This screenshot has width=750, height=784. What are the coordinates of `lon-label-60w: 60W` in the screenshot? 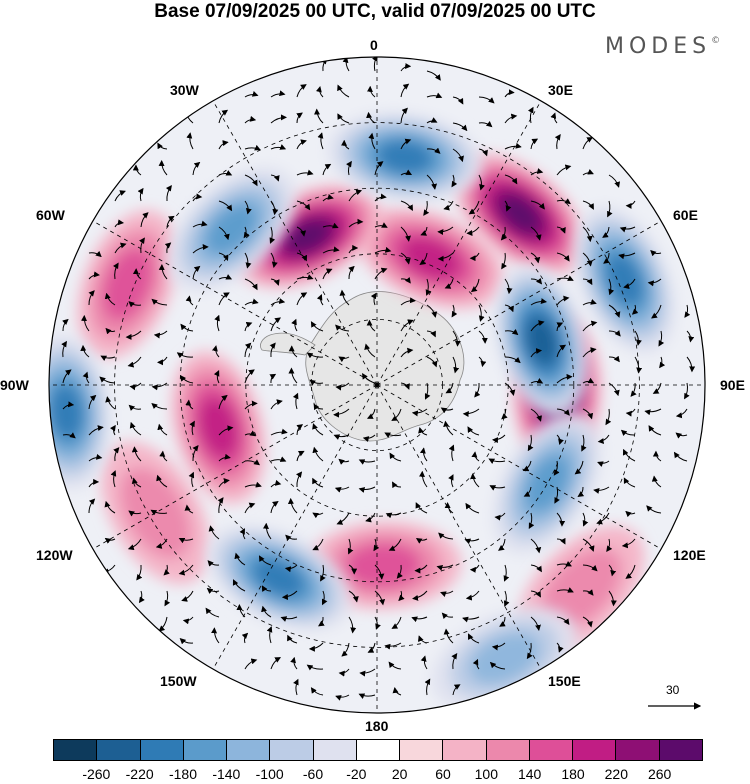 It's located at (50, 215).